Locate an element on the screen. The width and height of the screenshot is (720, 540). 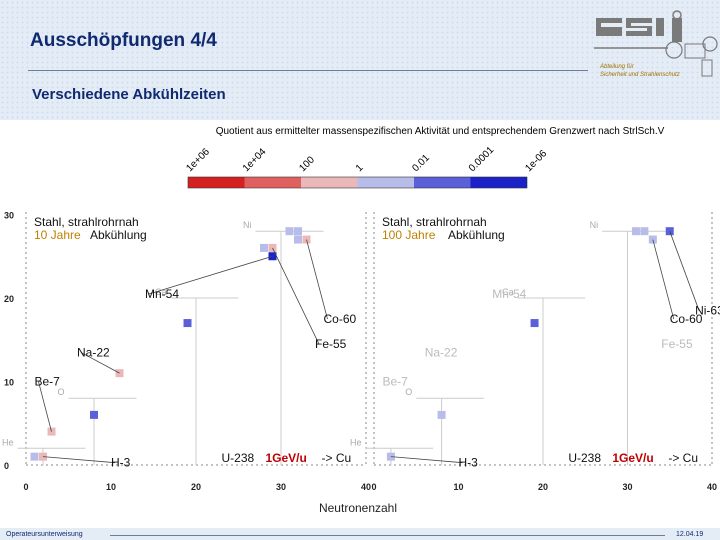
scale-tick-label: 1e-06 is located at coordinates (536, 161).